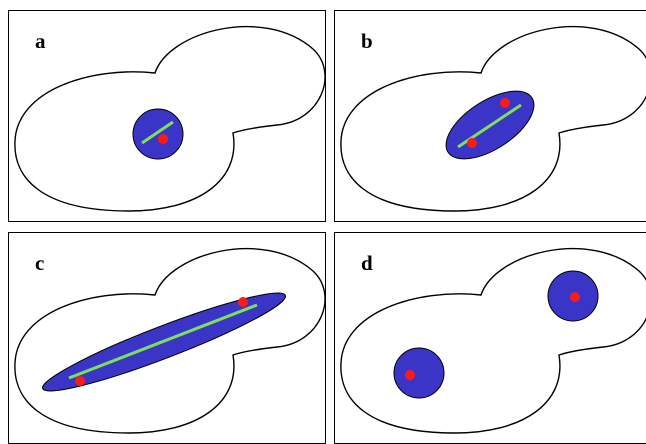 This screenshot has height=444, width=646. I want to click on panel-label-b: b, so click(367, 41).